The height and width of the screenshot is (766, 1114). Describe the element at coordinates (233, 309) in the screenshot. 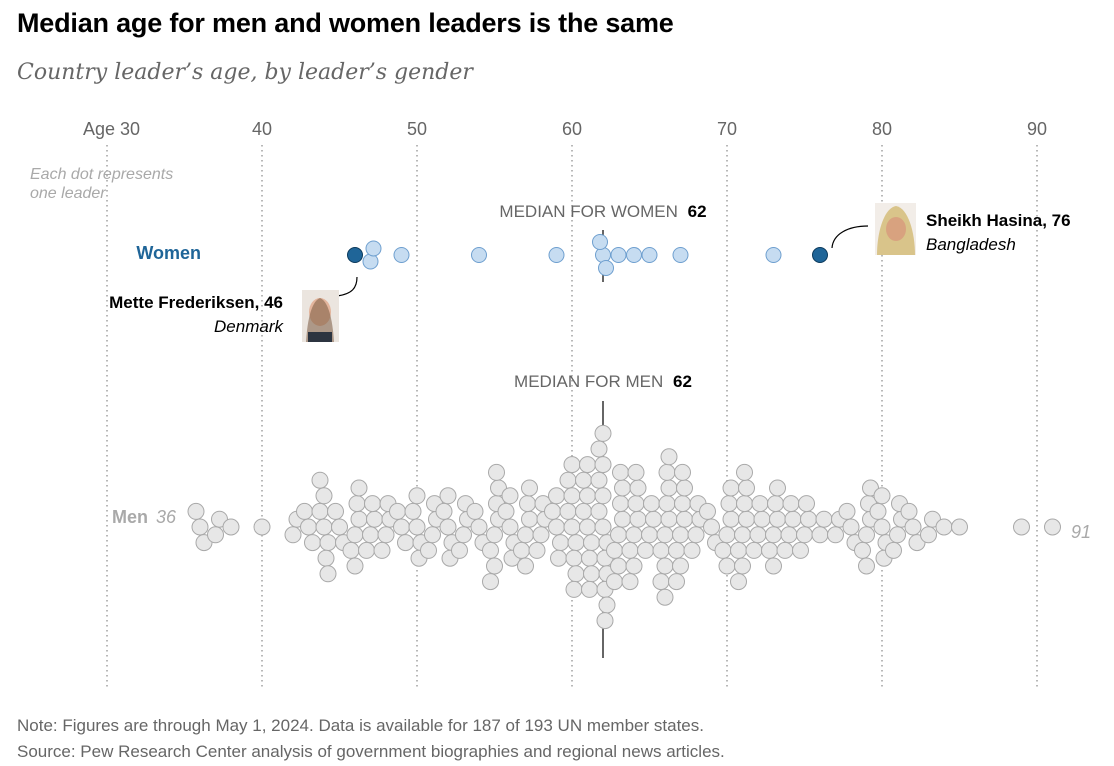

I see `annotation-frederiksen: Mette Frederiksen, 46 Denmark` at that location.